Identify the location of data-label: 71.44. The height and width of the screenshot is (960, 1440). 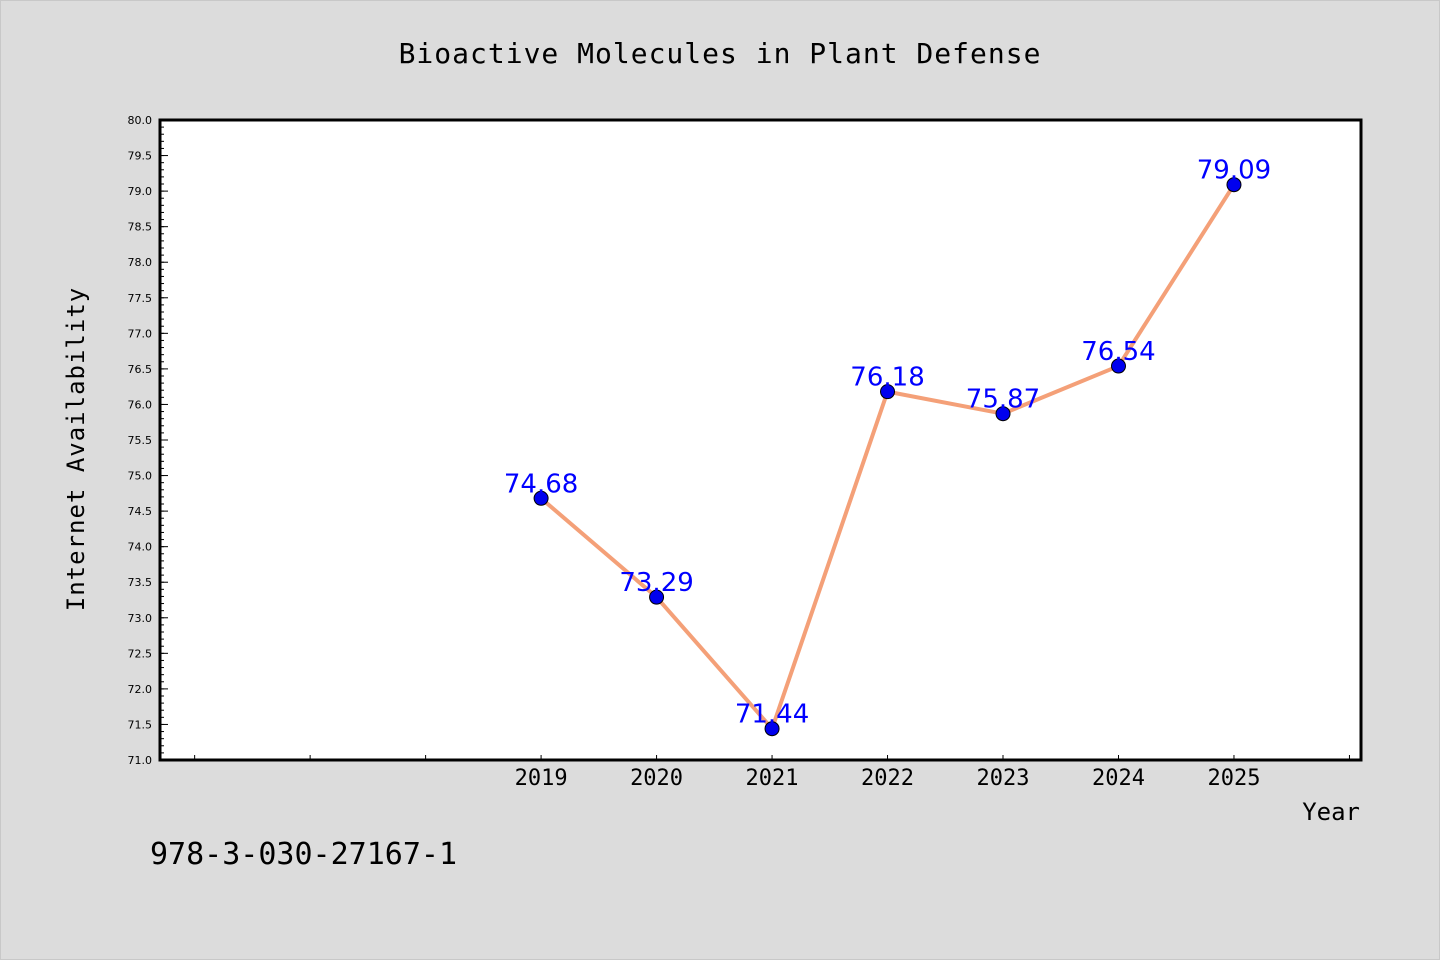
(772, 715).